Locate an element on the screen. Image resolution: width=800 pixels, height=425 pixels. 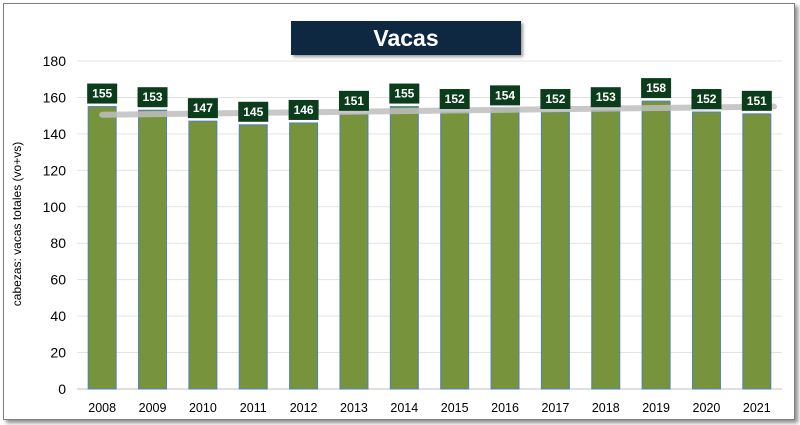
y-tick-label: 60 is located at coordinates (58, 280).